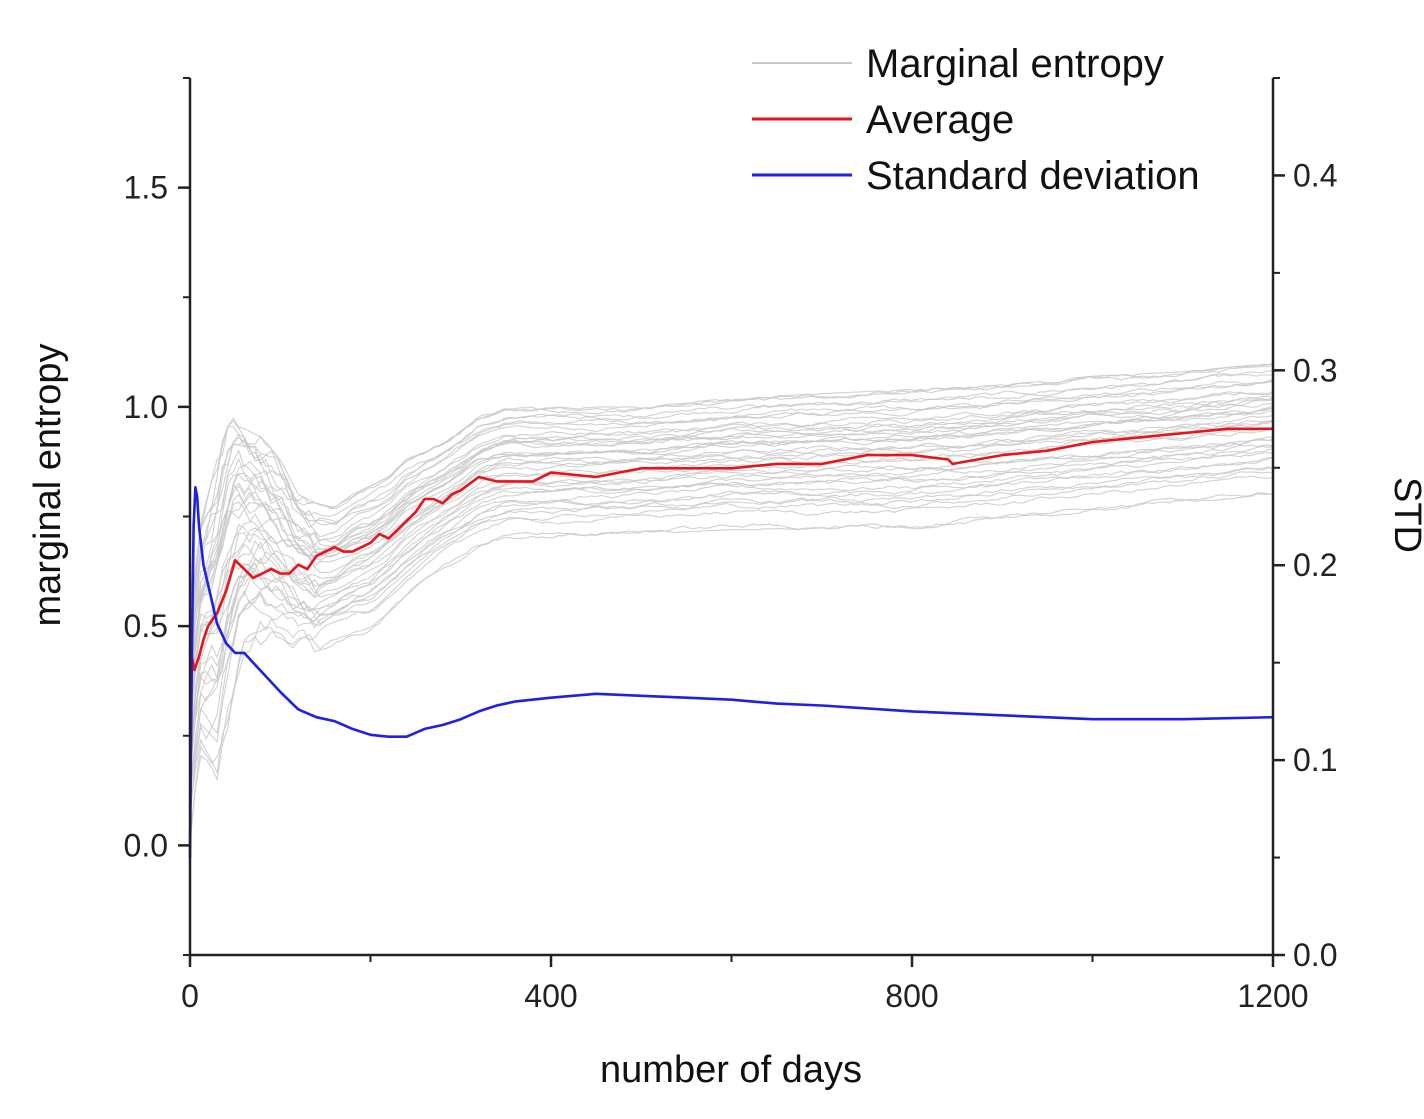  Describe the element at coordinates (146, 407) in the screenshot. I see `y-left-tick-label-2: 1.0` at that location.